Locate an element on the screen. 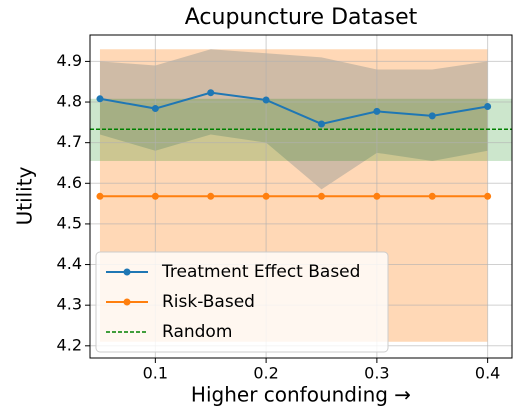 This screenshot has height=412, width=518. x-tick-label: 0.4 is located at coordinates (487, 373).